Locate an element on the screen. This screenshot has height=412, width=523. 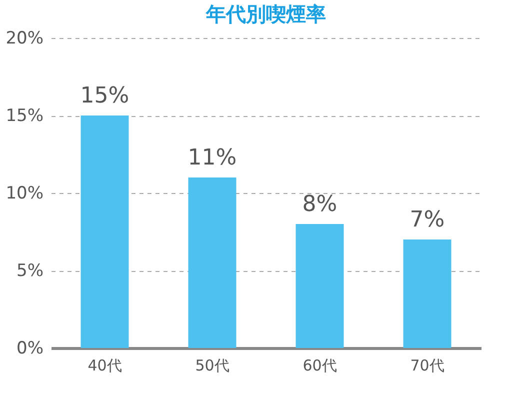
y-tick-label: 10% is located at coordinates (25, 194).